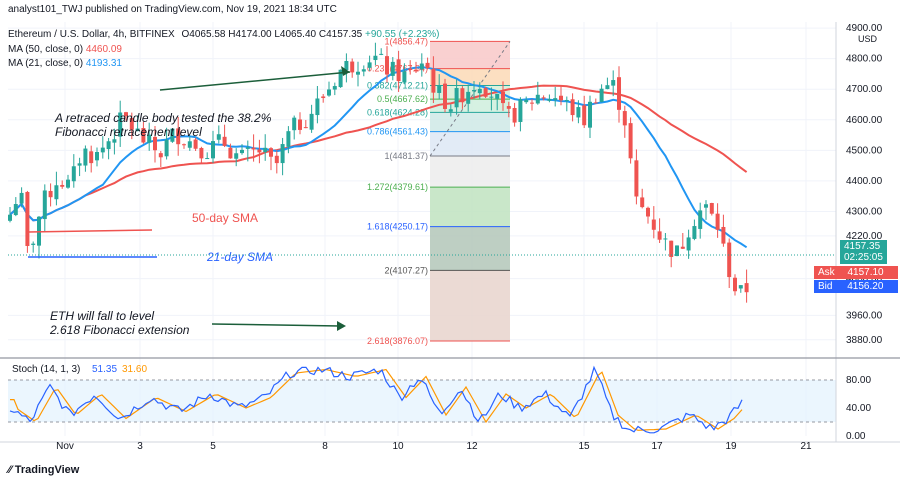 This screenshot has height=486, width=900. Describe the element at coordinates (272, 34) in the screenshot. I see `ohlc-values: O4065.58 H4174.00 L4065.40 C4157.35` at that location.